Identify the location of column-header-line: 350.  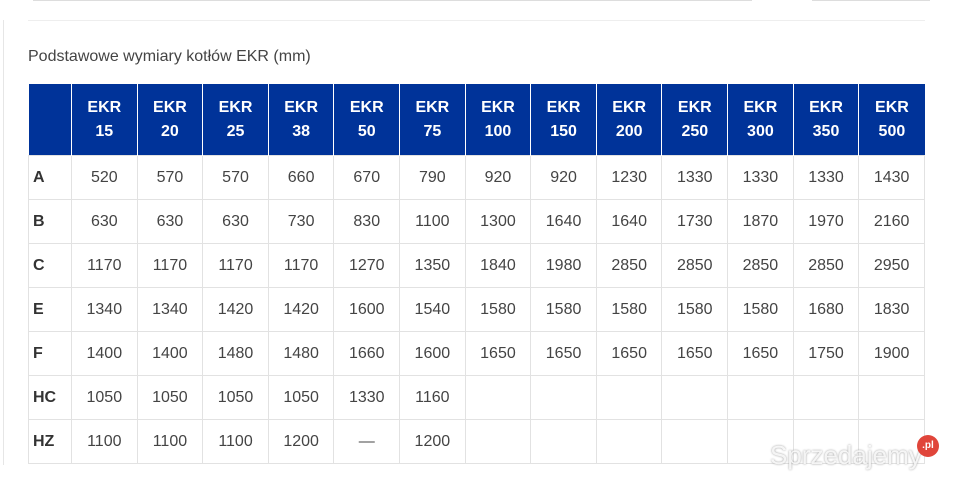
(826, 131).